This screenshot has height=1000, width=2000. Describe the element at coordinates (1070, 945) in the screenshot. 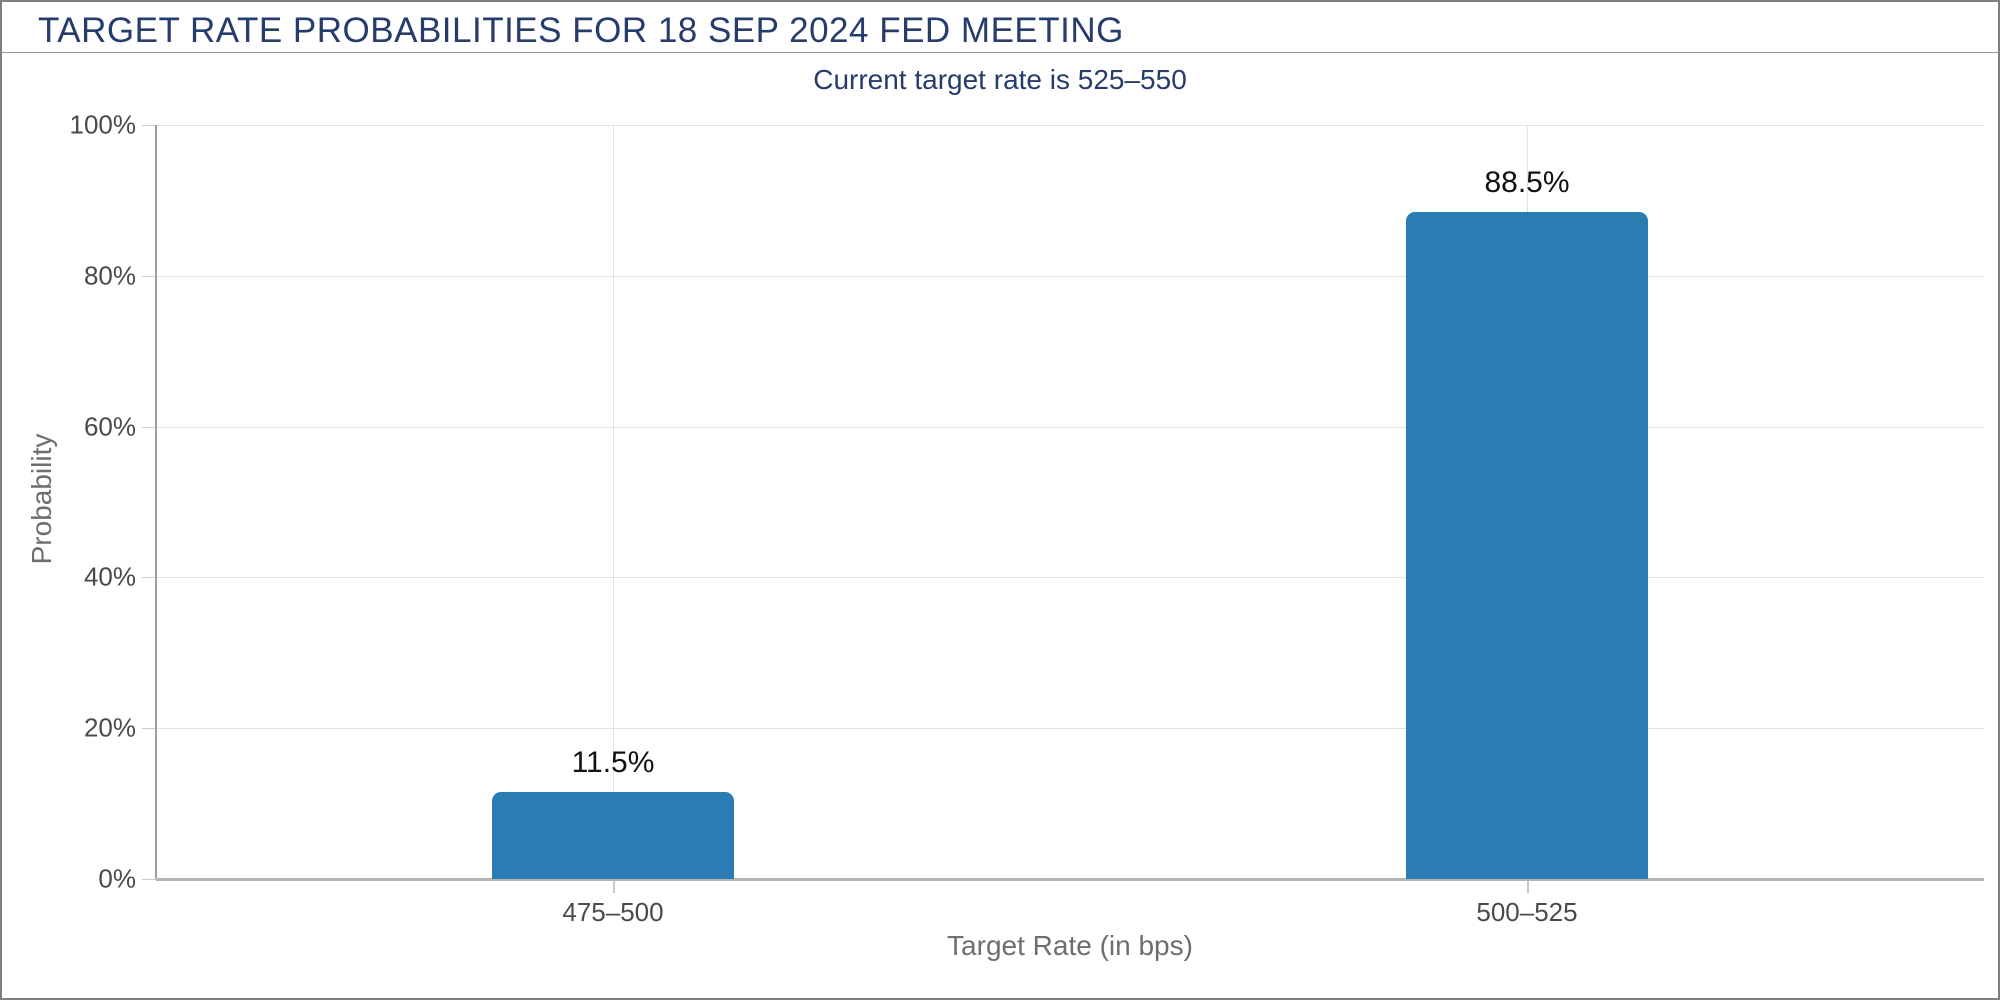

I see `x-axis-title: Target Rate (in bps)` at that location.